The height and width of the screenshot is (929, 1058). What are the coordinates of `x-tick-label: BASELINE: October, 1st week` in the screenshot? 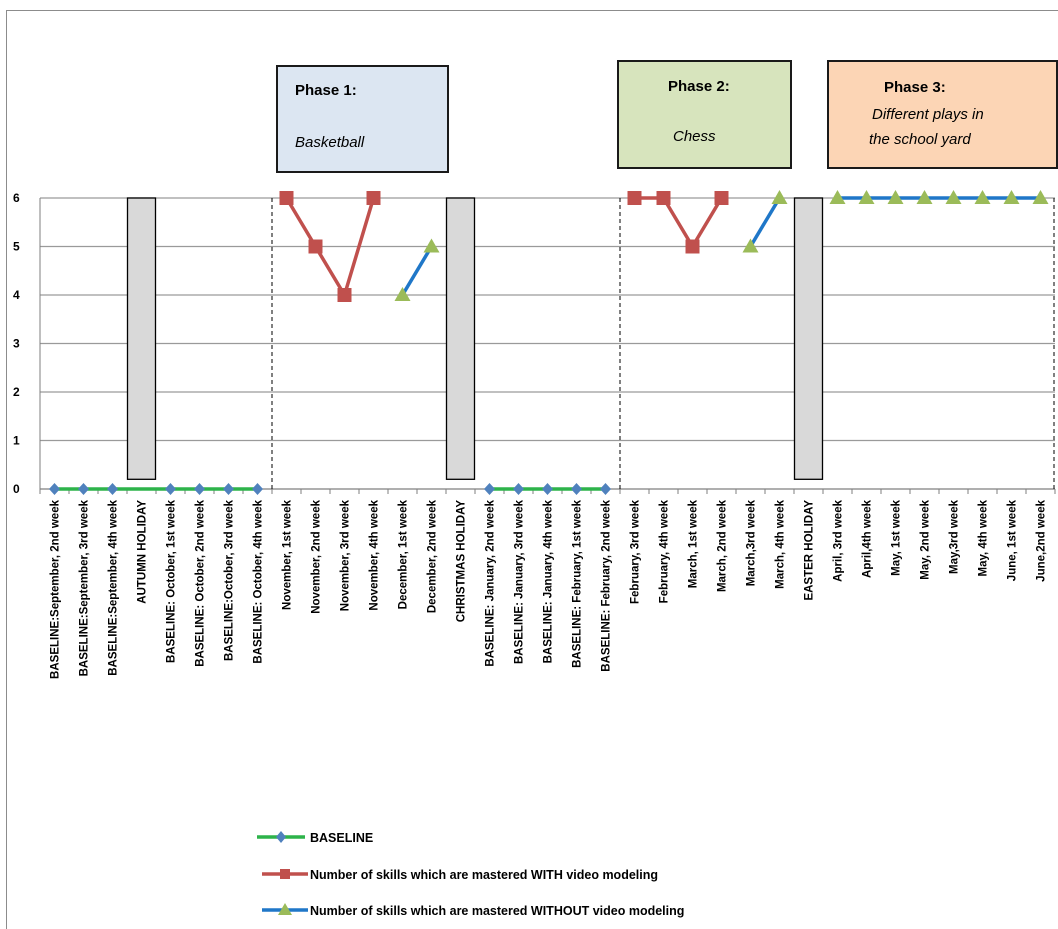 It's located at (172, 581).